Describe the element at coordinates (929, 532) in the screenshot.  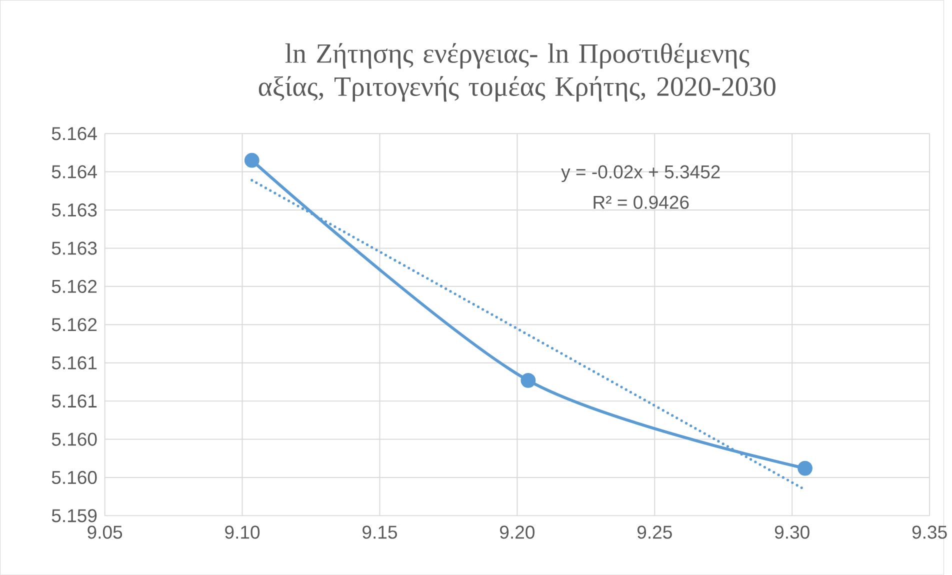
I see `x-tick-label: 9.35` at that location.